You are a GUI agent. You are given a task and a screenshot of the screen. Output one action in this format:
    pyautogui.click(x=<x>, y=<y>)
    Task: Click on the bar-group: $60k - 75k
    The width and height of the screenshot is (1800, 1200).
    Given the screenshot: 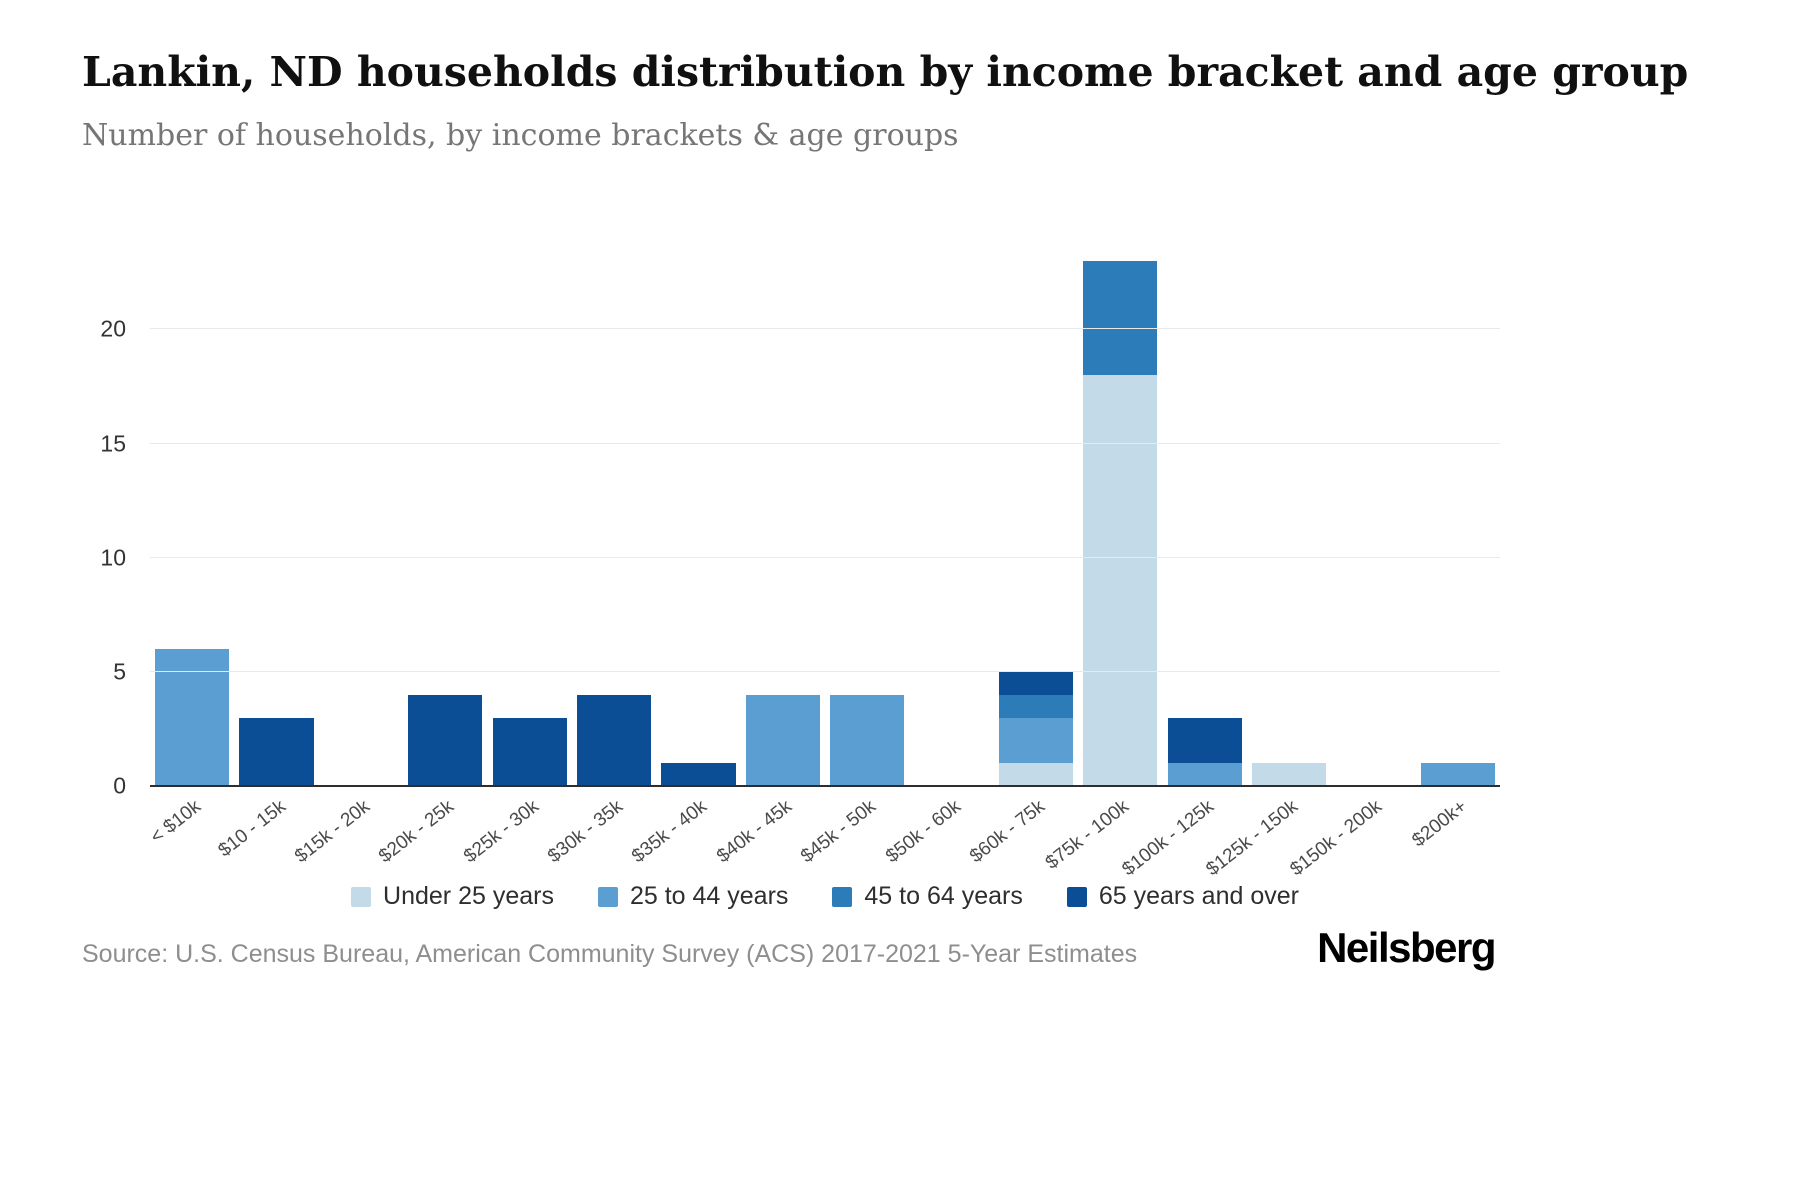 What is the action you would take?
    pyautogui.click(x=1022, y=552)
    